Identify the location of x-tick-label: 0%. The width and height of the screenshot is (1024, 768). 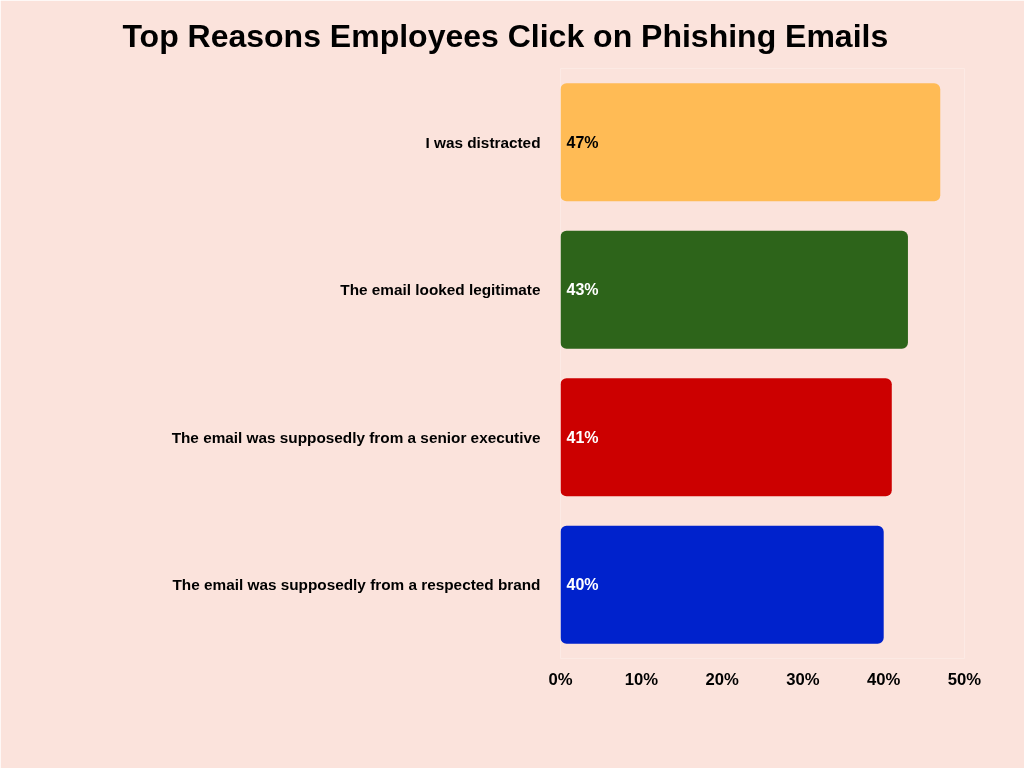
(560, 679).